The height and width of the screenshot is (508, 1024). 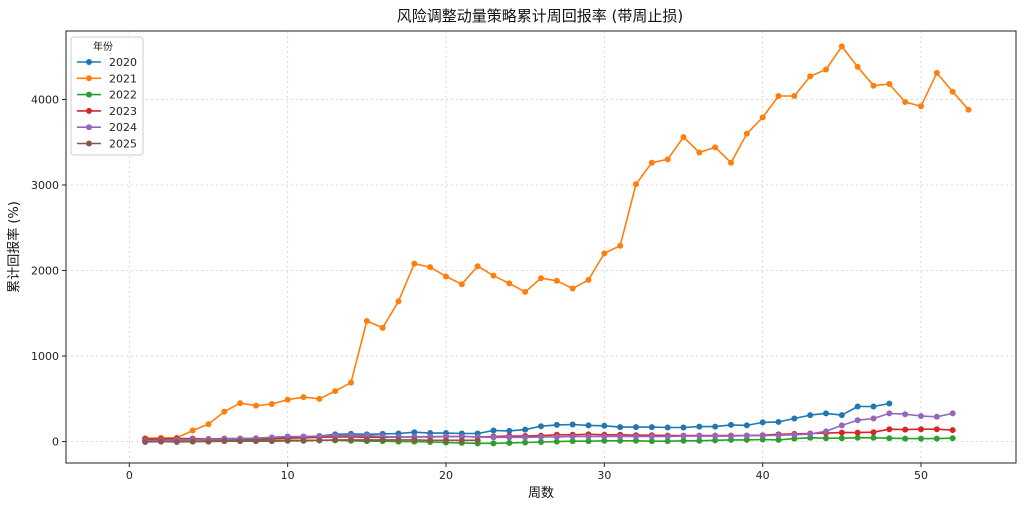 I want to click on legend: 年份 2020 2021 2022 2023 2024 2025, so click(x=107, y=96).